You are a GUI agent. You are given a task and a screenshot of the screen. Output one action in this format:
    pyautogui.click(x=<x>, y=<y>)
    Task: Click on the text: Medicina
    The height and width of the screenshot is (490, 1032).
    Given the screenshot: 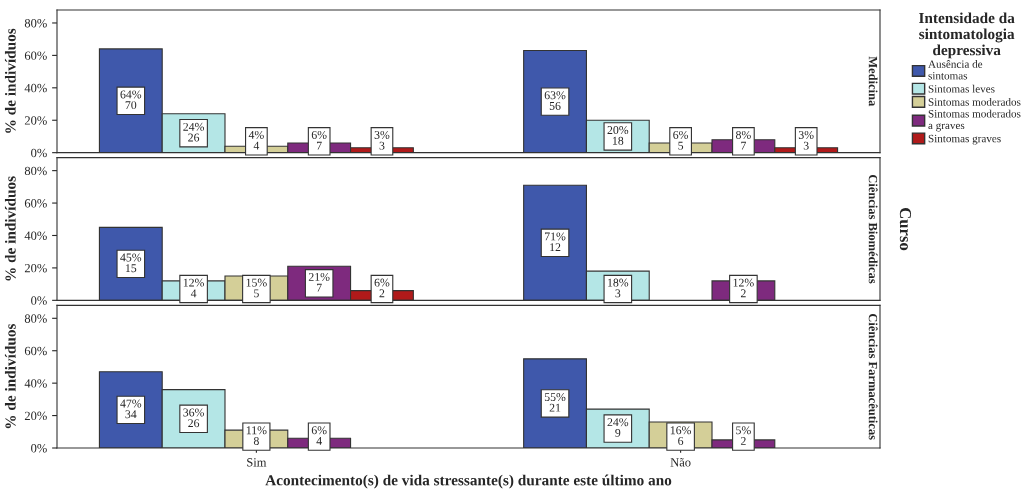 What is the action you would take?
    pyautogui.click(x=873, y=81)
    